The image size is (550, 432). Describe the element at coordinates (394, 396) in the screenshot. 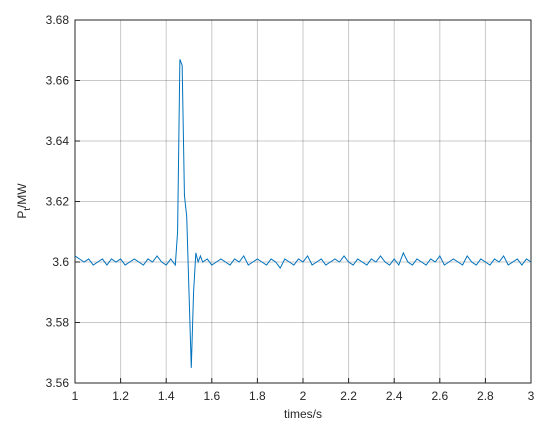

I see `x-tick-label: 2.4` at that location.